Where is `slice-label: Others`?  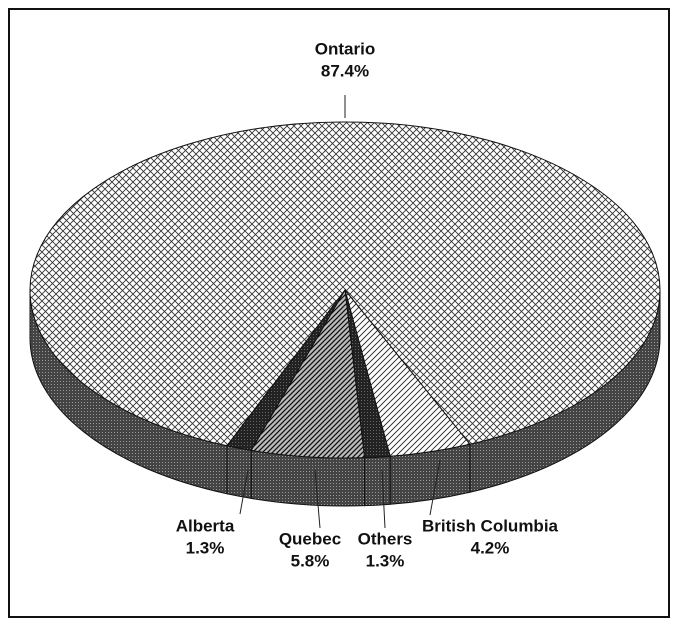
slice-label: Others is located at coordinates (385, 538).